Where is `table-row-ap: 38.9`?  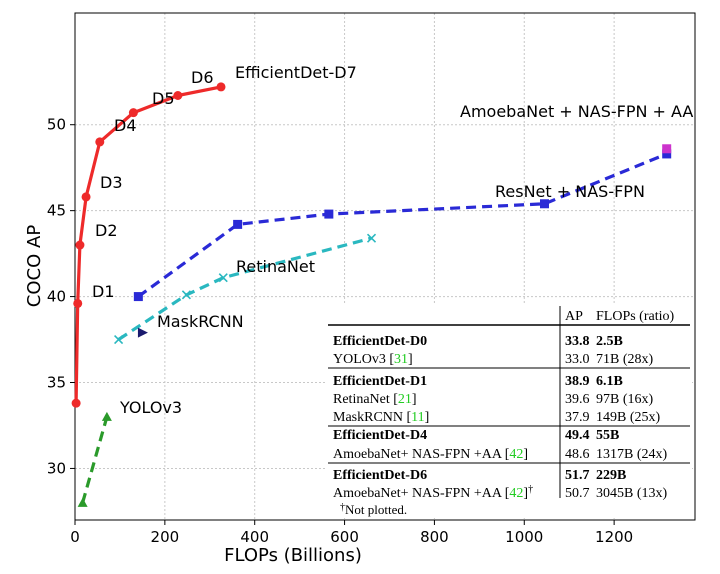 table-row-ap: 38.9 is located at coordinates (577, 381).